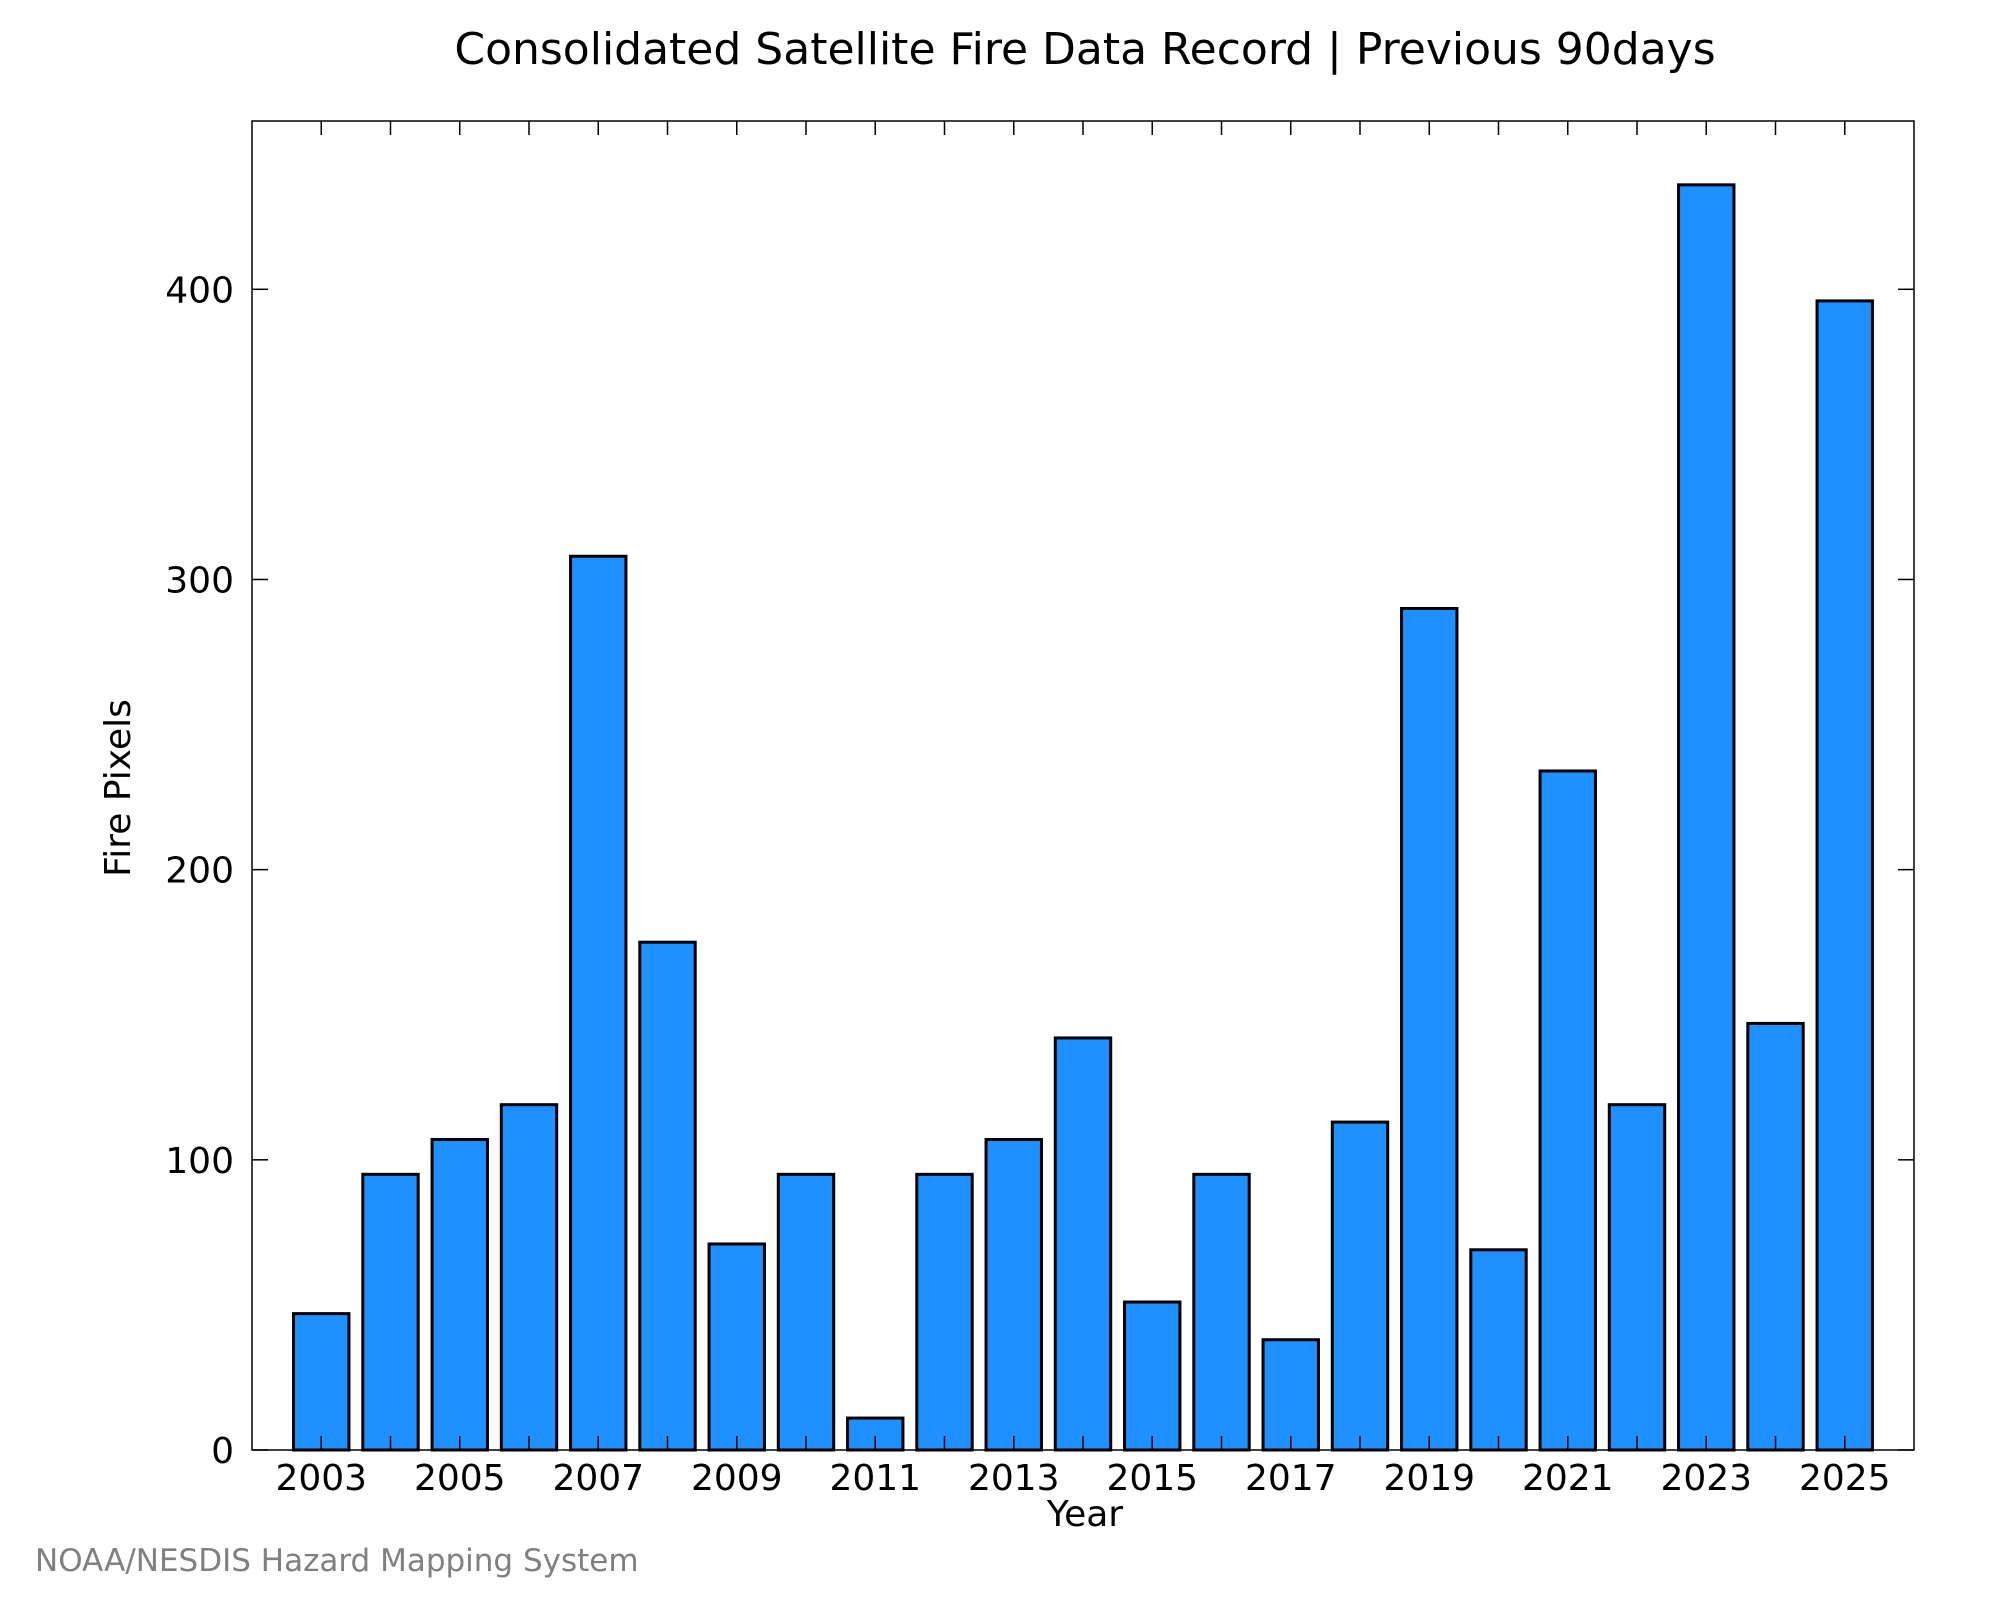  Describe the element at coordinates (199, 871) in the screenshot. I see `y-tick-label-200: 200` at that location.